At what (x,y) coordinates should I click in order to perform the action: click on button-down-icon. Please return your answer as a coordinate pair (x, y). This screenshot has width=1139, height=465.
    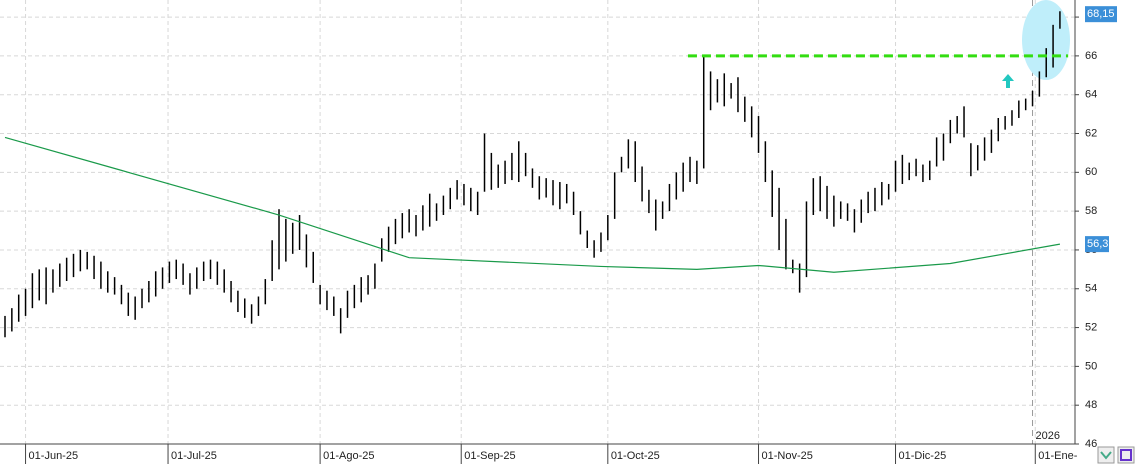
    Looking at the image, I should click on (1106, 455).